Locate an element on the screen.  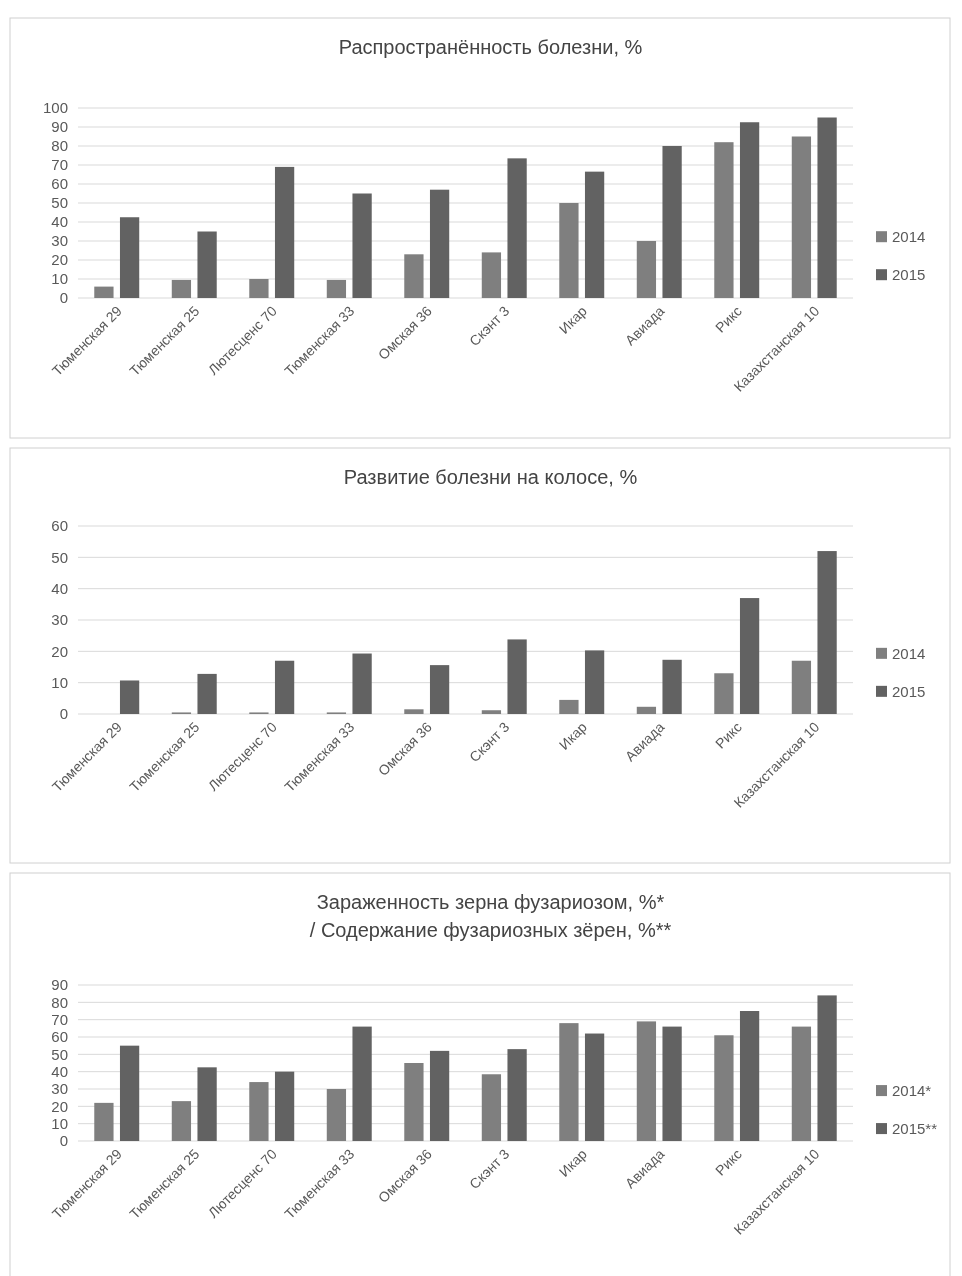
y-tick-label: 100 is located at coordinates (55, 108).